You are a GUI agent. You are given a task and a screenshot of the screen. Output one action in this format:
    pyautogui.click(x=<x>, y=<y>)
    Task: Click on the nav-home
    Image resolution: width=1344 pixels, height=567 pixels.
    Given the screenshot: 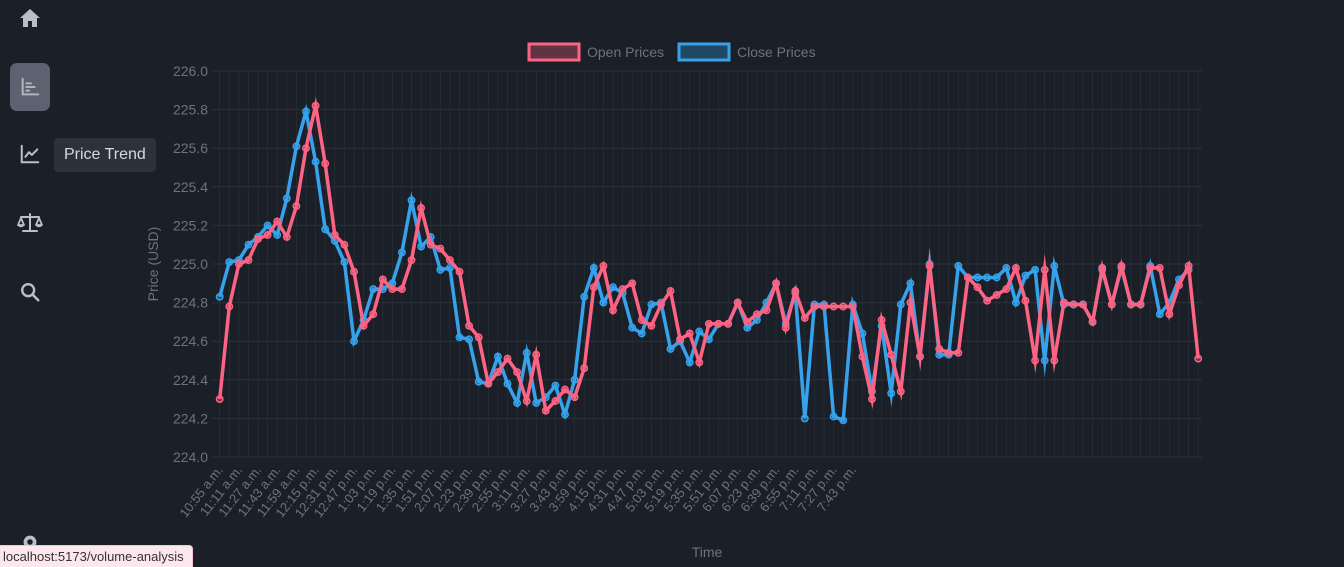 What is the action you would take?
    pyautogui.click(x=30, y=19)
    